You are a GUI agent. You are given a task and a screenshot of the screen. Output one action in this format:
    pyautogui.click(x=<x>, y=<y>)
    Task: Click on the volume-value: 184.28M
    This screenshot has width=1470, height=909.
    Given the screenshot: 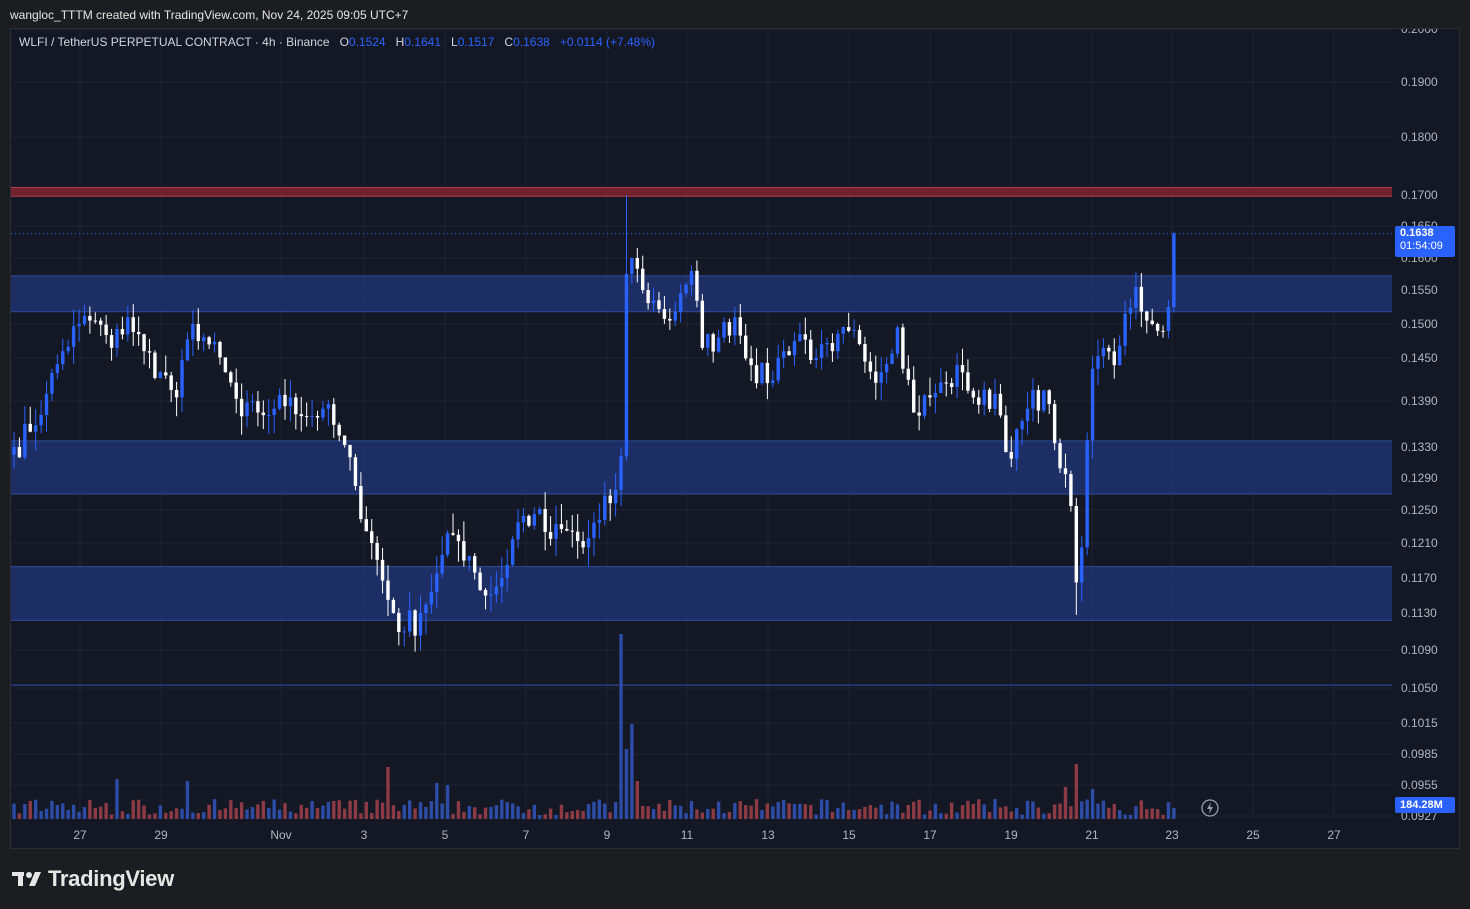 What is the action you would take?
    pyautogui.click(x=1421, y=805)
    